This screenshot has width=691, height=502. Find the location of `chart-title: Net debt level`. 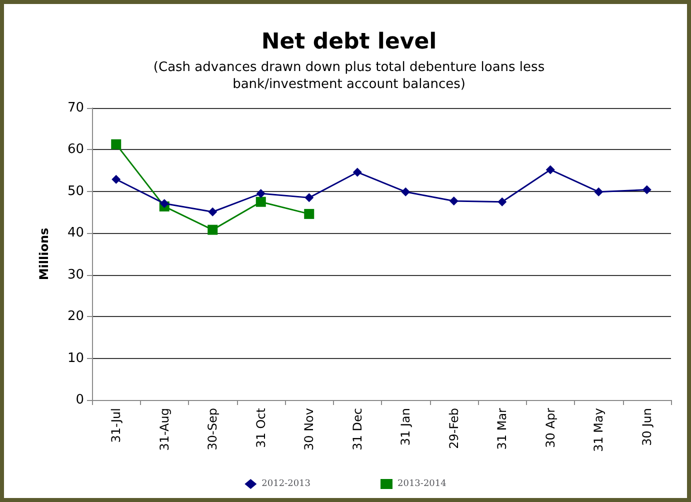

chart-title: Net debt level is located at coordinates (349, 42).